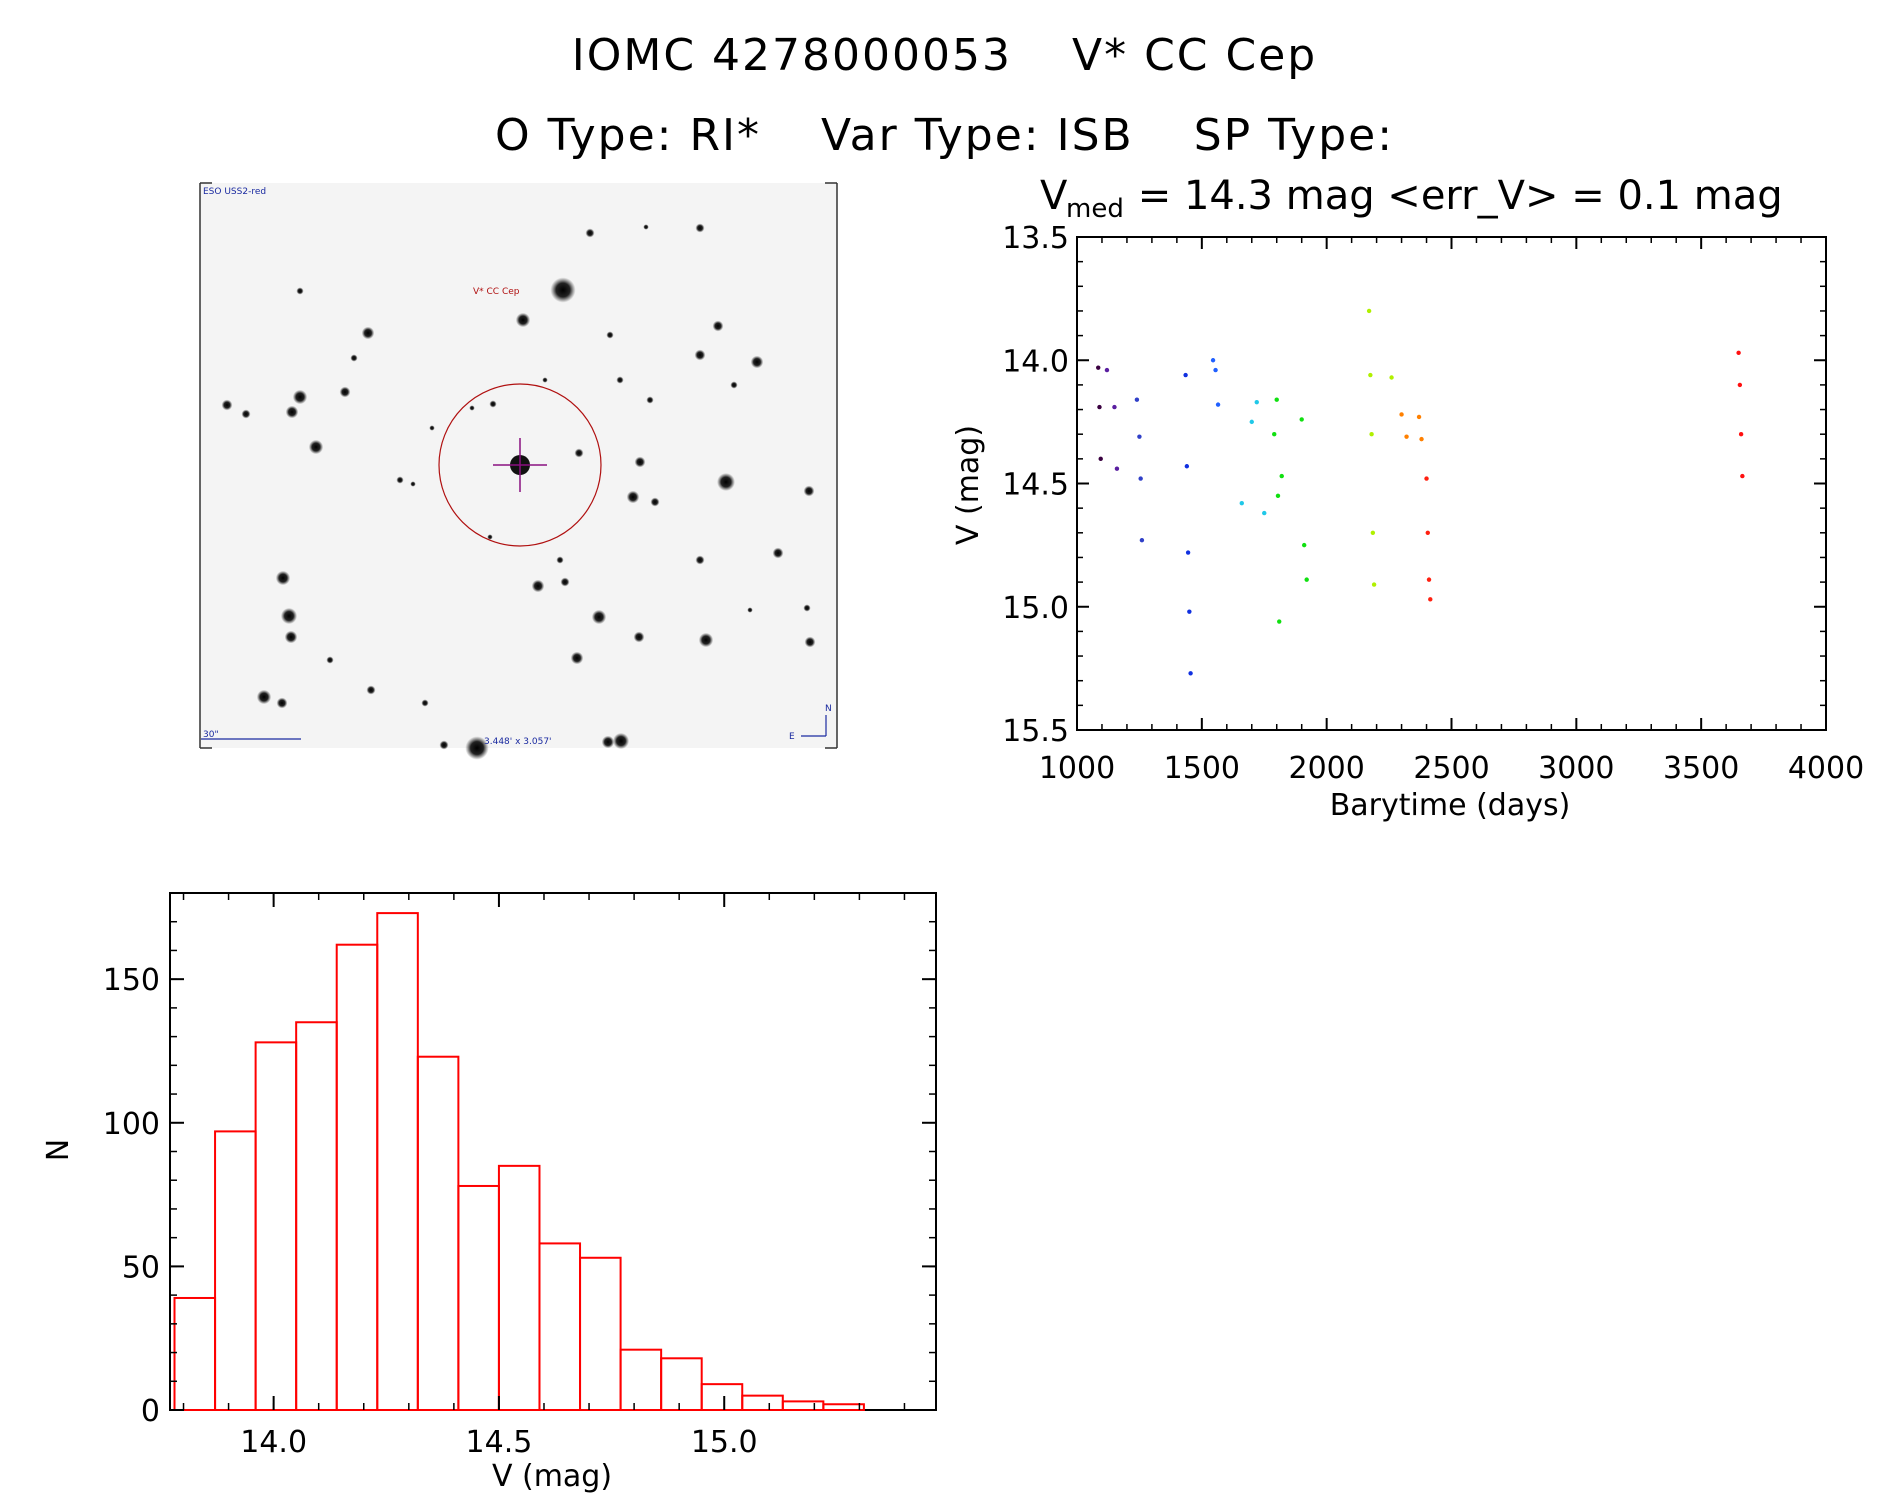 Image resolution: width=1889 pixels, height=1494 pixels. What do you see at coordinates (1326, 768) in the screenshot?
I see `lc-x-tick-label: 2000` at bounding box center [1326, 768].